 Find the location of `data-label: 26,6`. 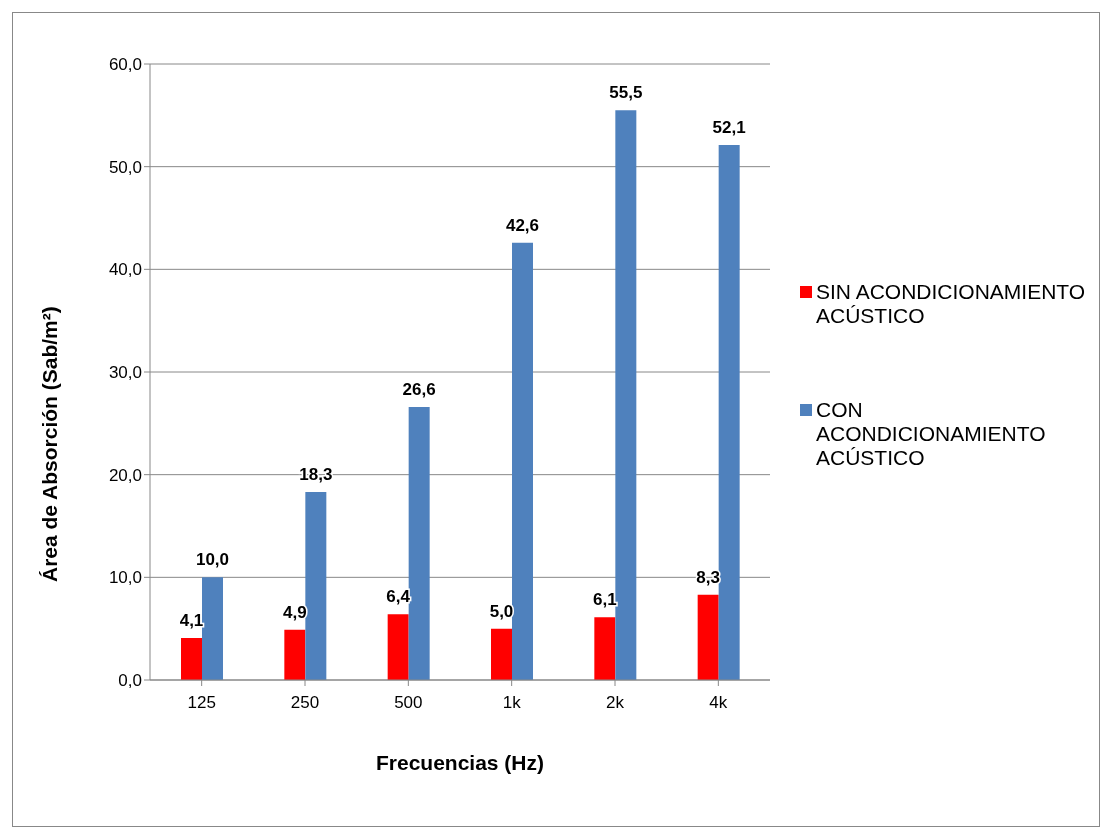

data-label: 26,6 is located at coordinates (419, 389).